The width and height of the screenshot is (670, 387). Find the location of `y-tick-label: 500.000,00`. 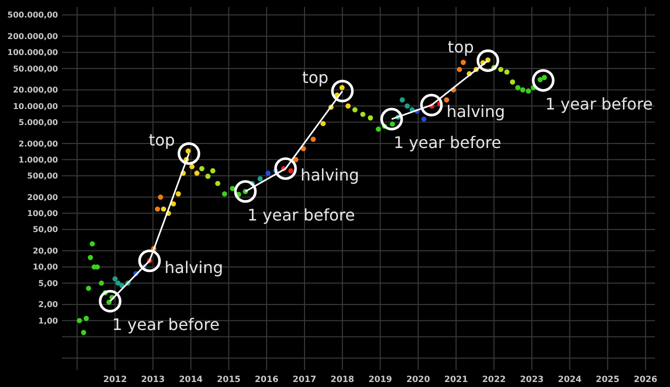

y-tick-label: 500.000,00 is located at coordinates (32, 15).